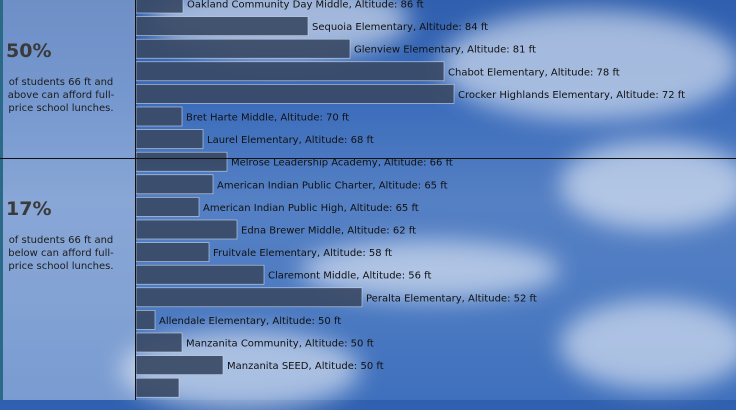  I want to click on bar-label: Allendale Elementary, Altitude: 50 ft, so click(250, 321).